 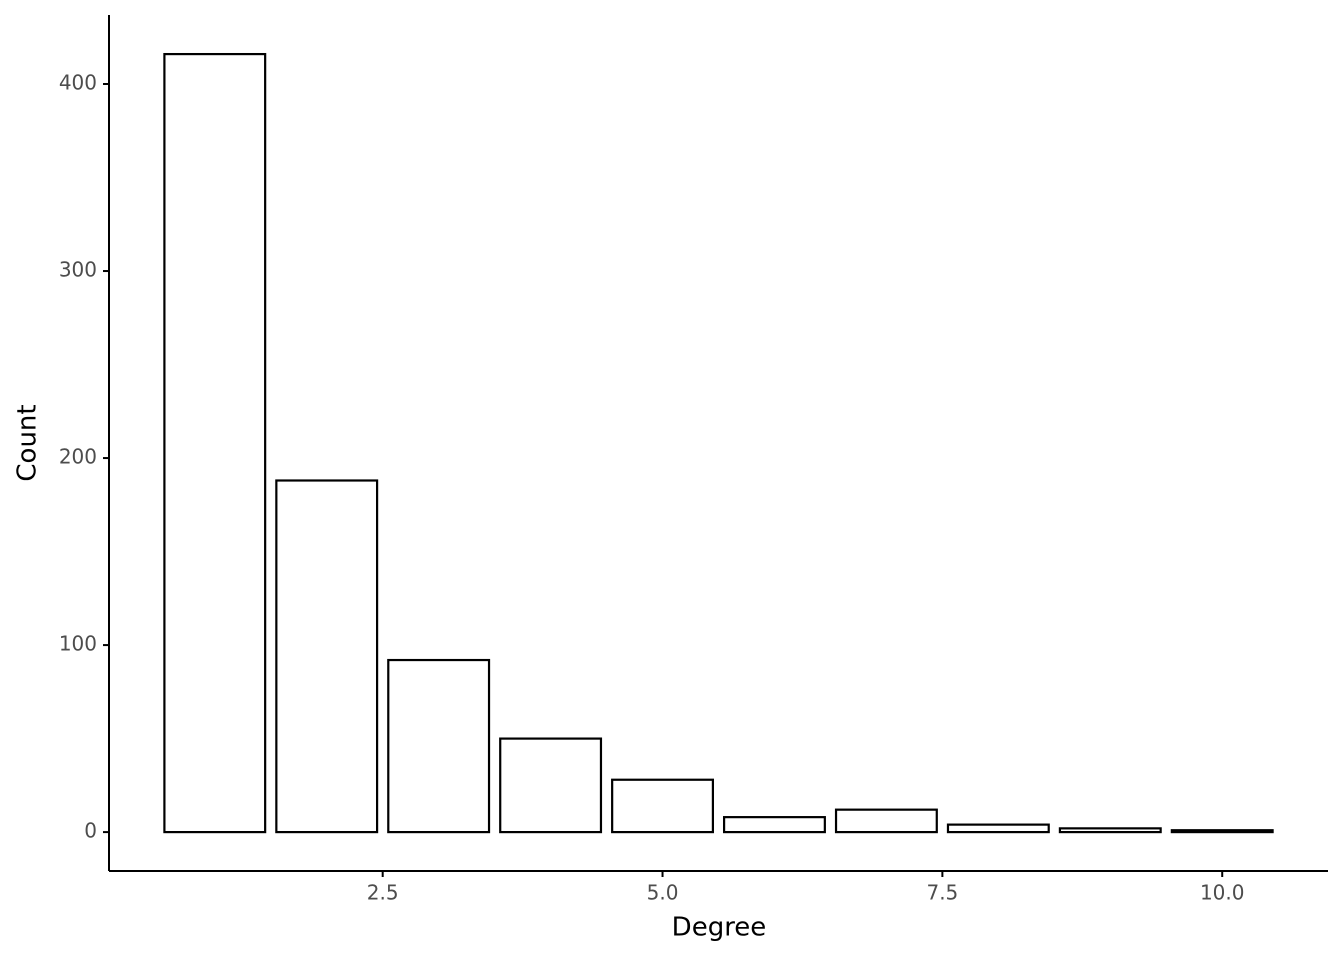 I want to click on y-tick-label: 200, so click(x=78, y=457).